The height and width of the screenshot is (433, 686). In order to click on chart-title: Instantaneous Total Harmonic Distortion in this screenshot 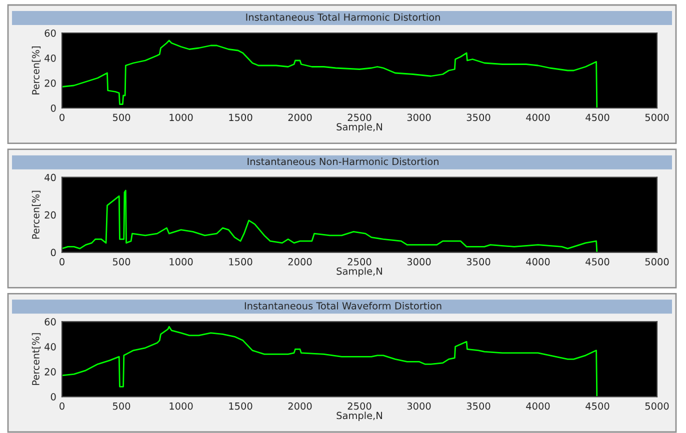, I will do `click(343, 17)`.